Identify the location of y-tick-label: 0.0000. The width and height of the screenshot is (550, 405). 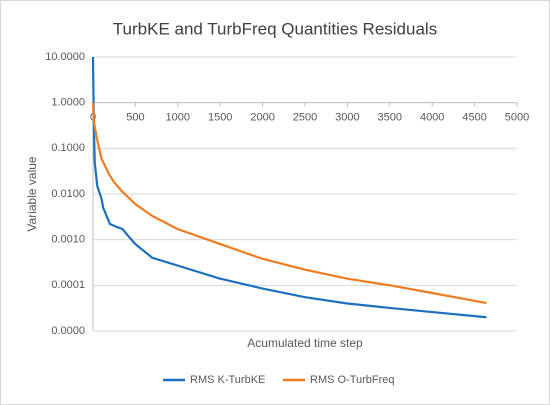
(68, 331).